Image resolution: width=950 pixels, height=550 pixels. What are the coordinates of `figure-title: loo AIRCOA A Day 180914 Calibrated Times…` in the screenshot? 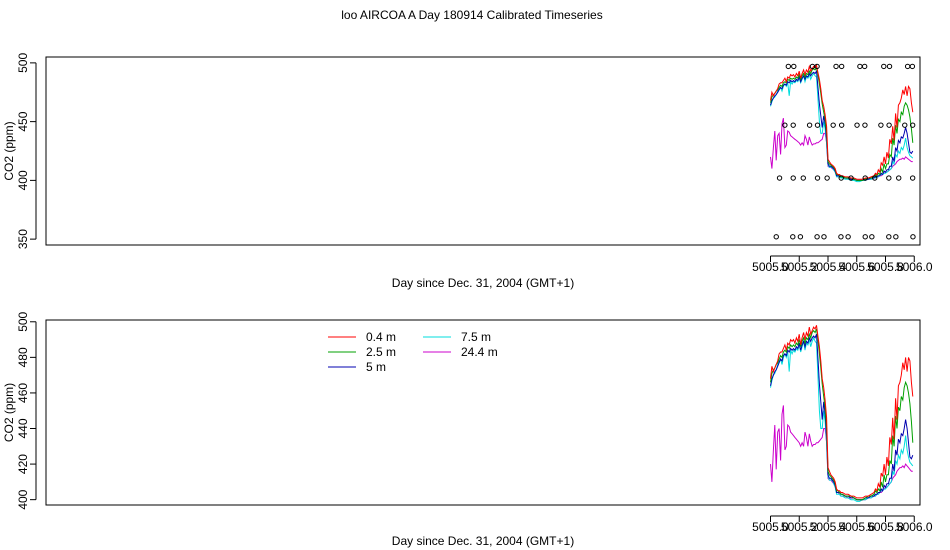 It's located at (471, 15).